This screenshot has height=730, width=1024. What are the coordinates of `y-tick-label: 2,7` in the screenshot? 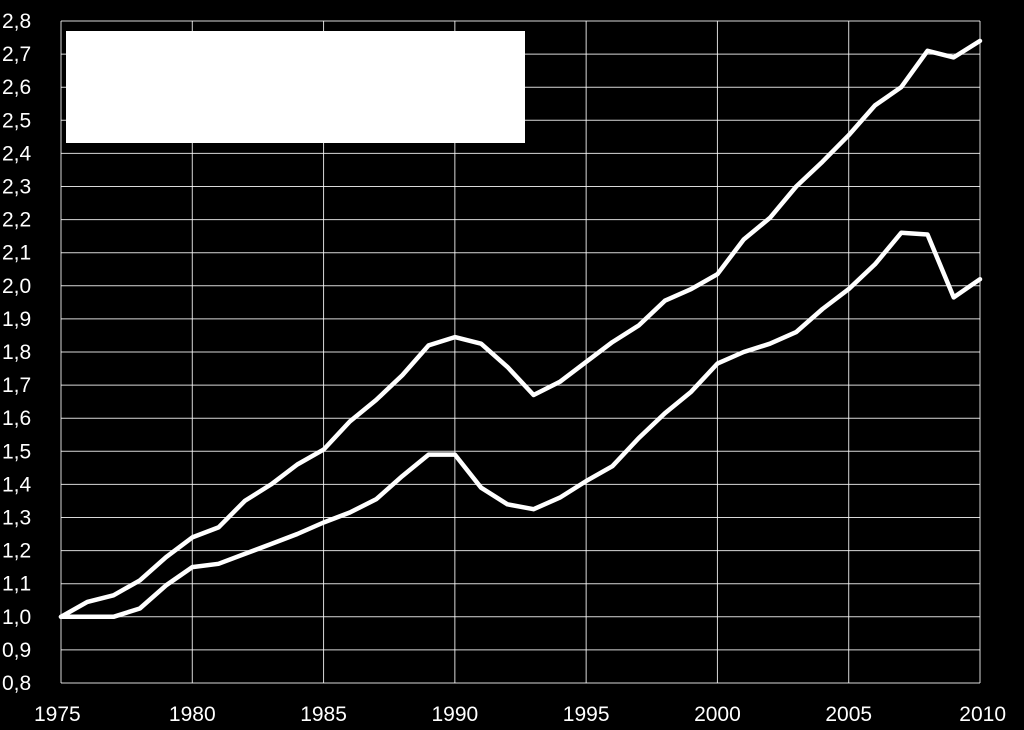 It's located at (16, 54).